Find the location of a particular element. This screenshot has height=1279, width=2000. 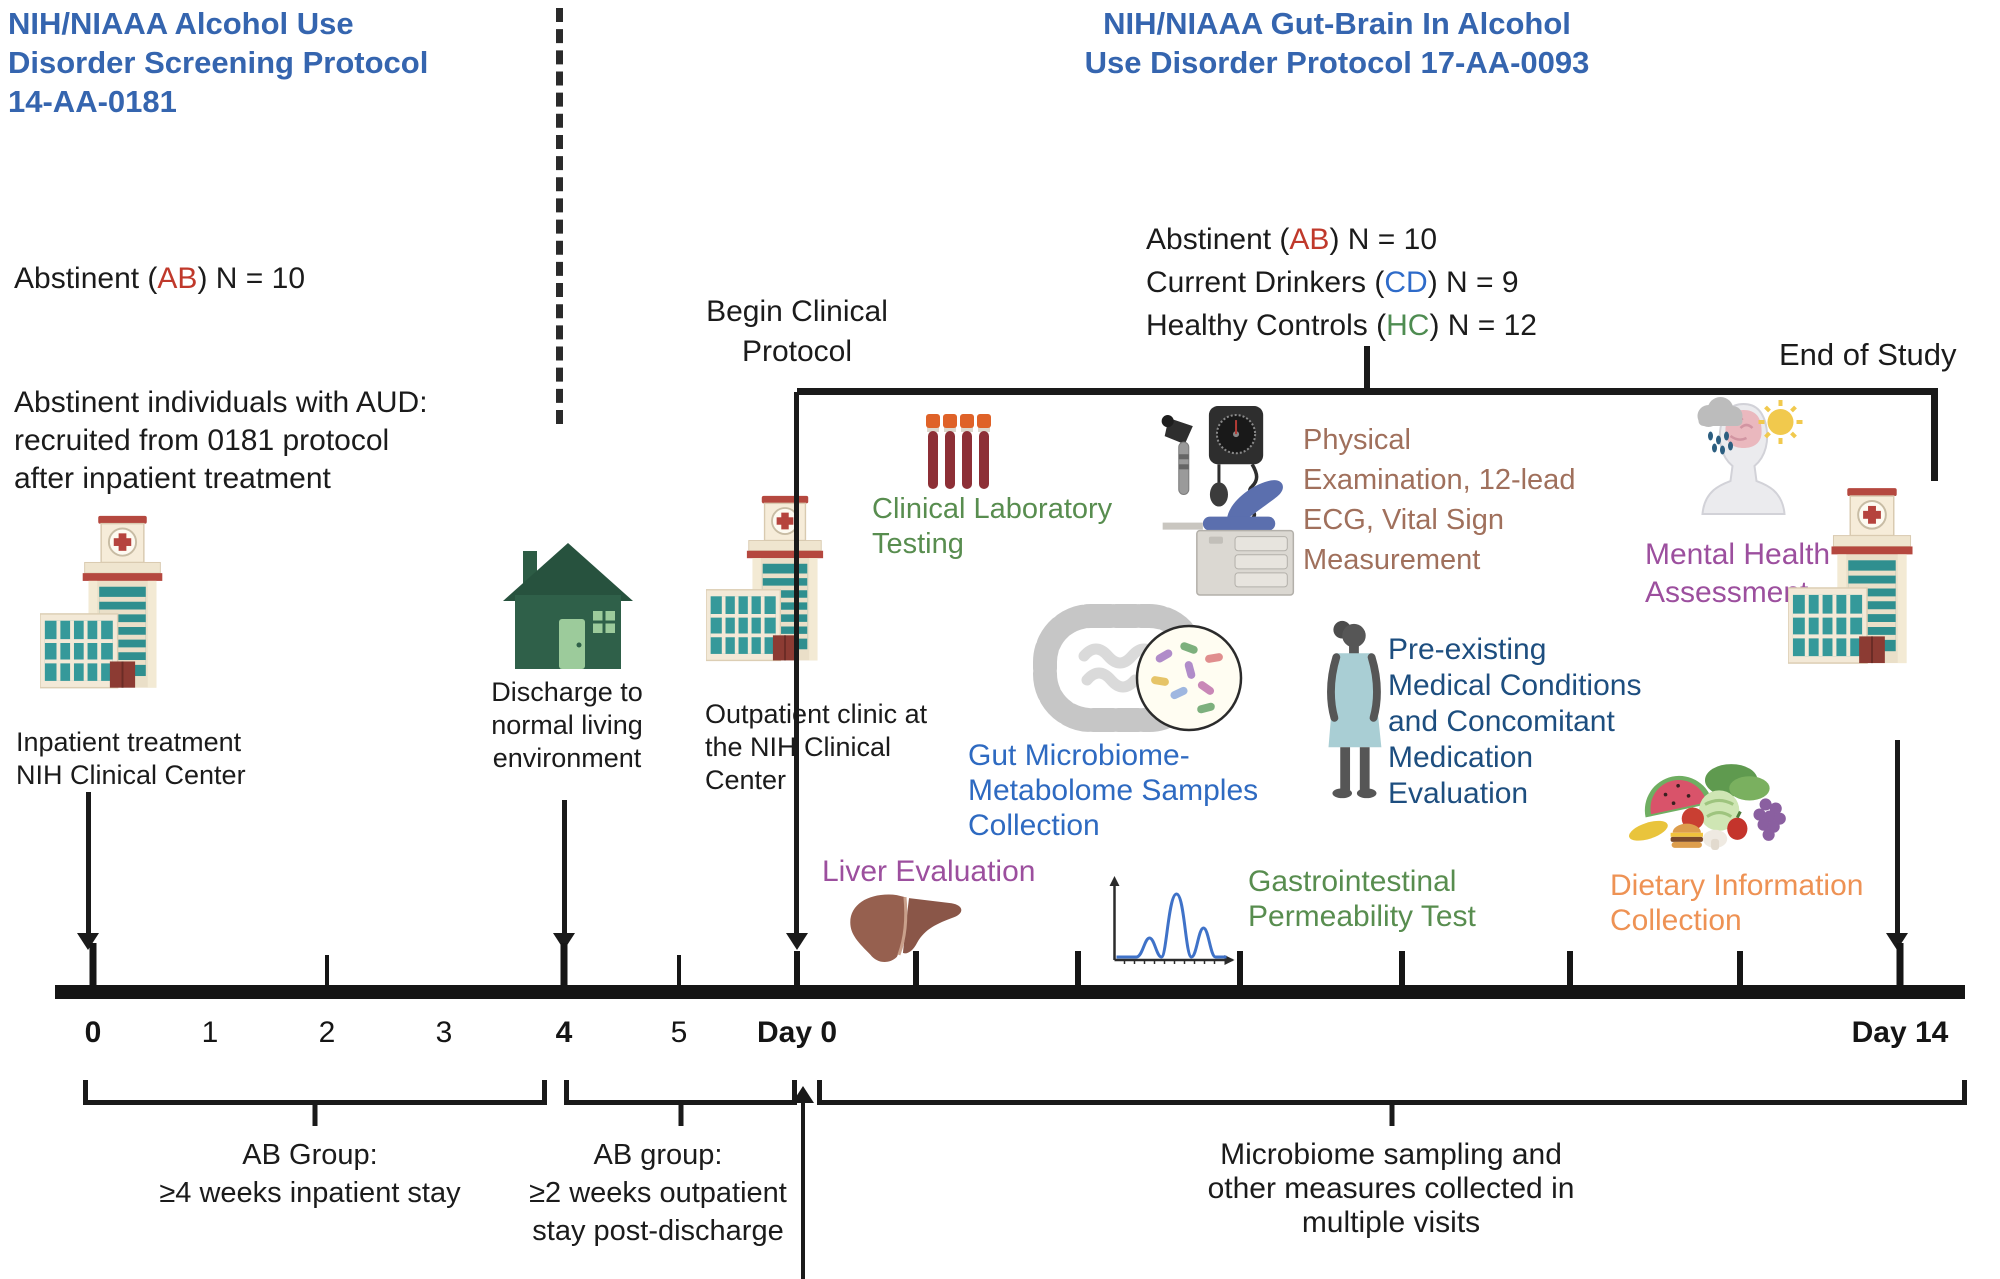

discharge-arrow-line is located at coordinates (564, 867).